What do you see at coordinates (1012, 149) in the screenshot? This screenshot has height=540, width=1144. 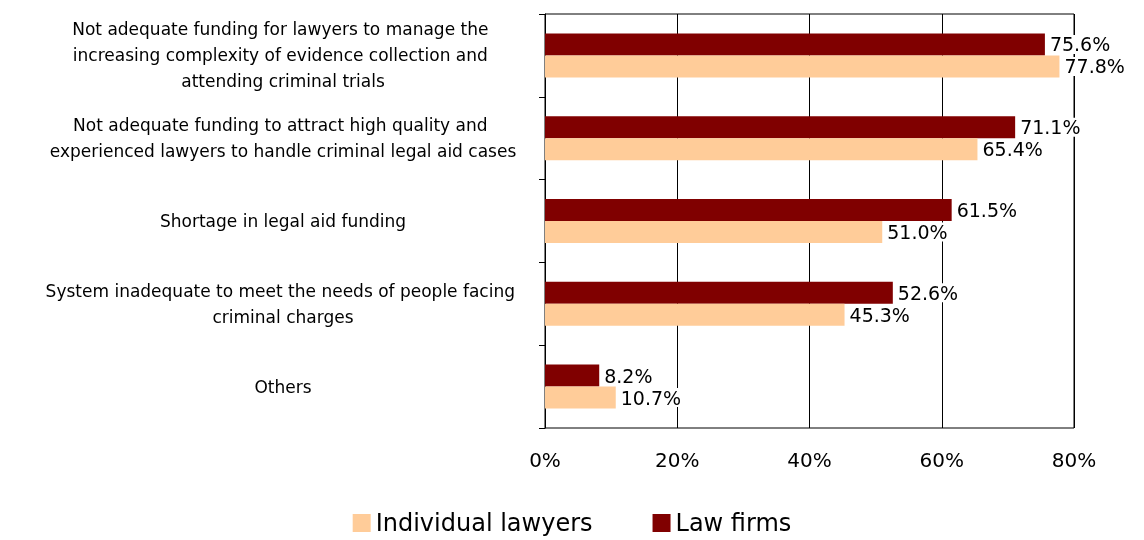 I see `data-label: 65.4%` at bounding box center [1012, 149].